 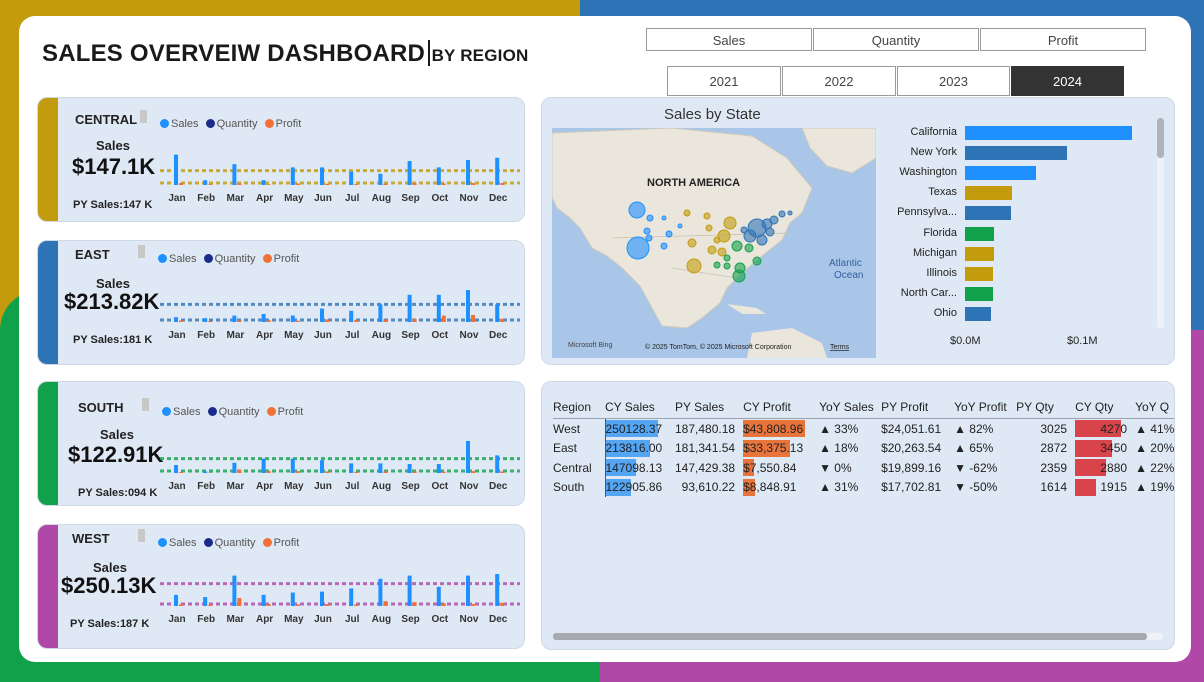 What do you see at coordinates (846, 407) in the screenshot?
I see `column-header: YoY Sales` at bounding box center [846, 407].